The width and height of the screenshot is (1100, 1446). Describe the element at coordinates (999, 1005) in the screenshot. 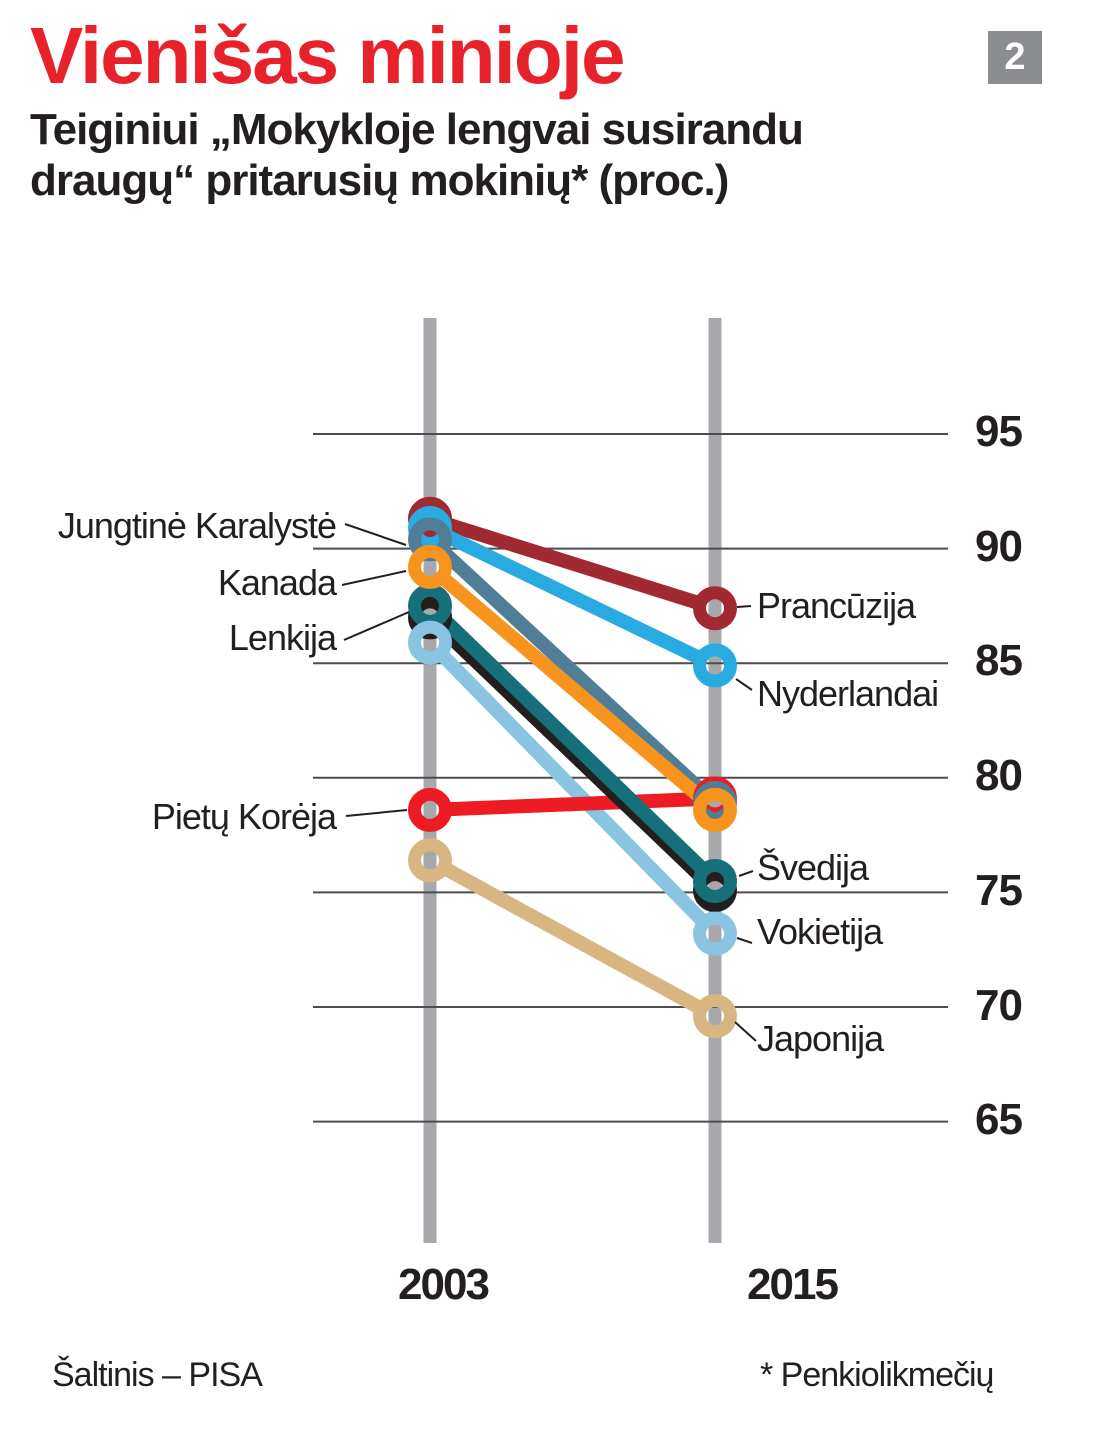

I see `ytick-70: 70` at that location.